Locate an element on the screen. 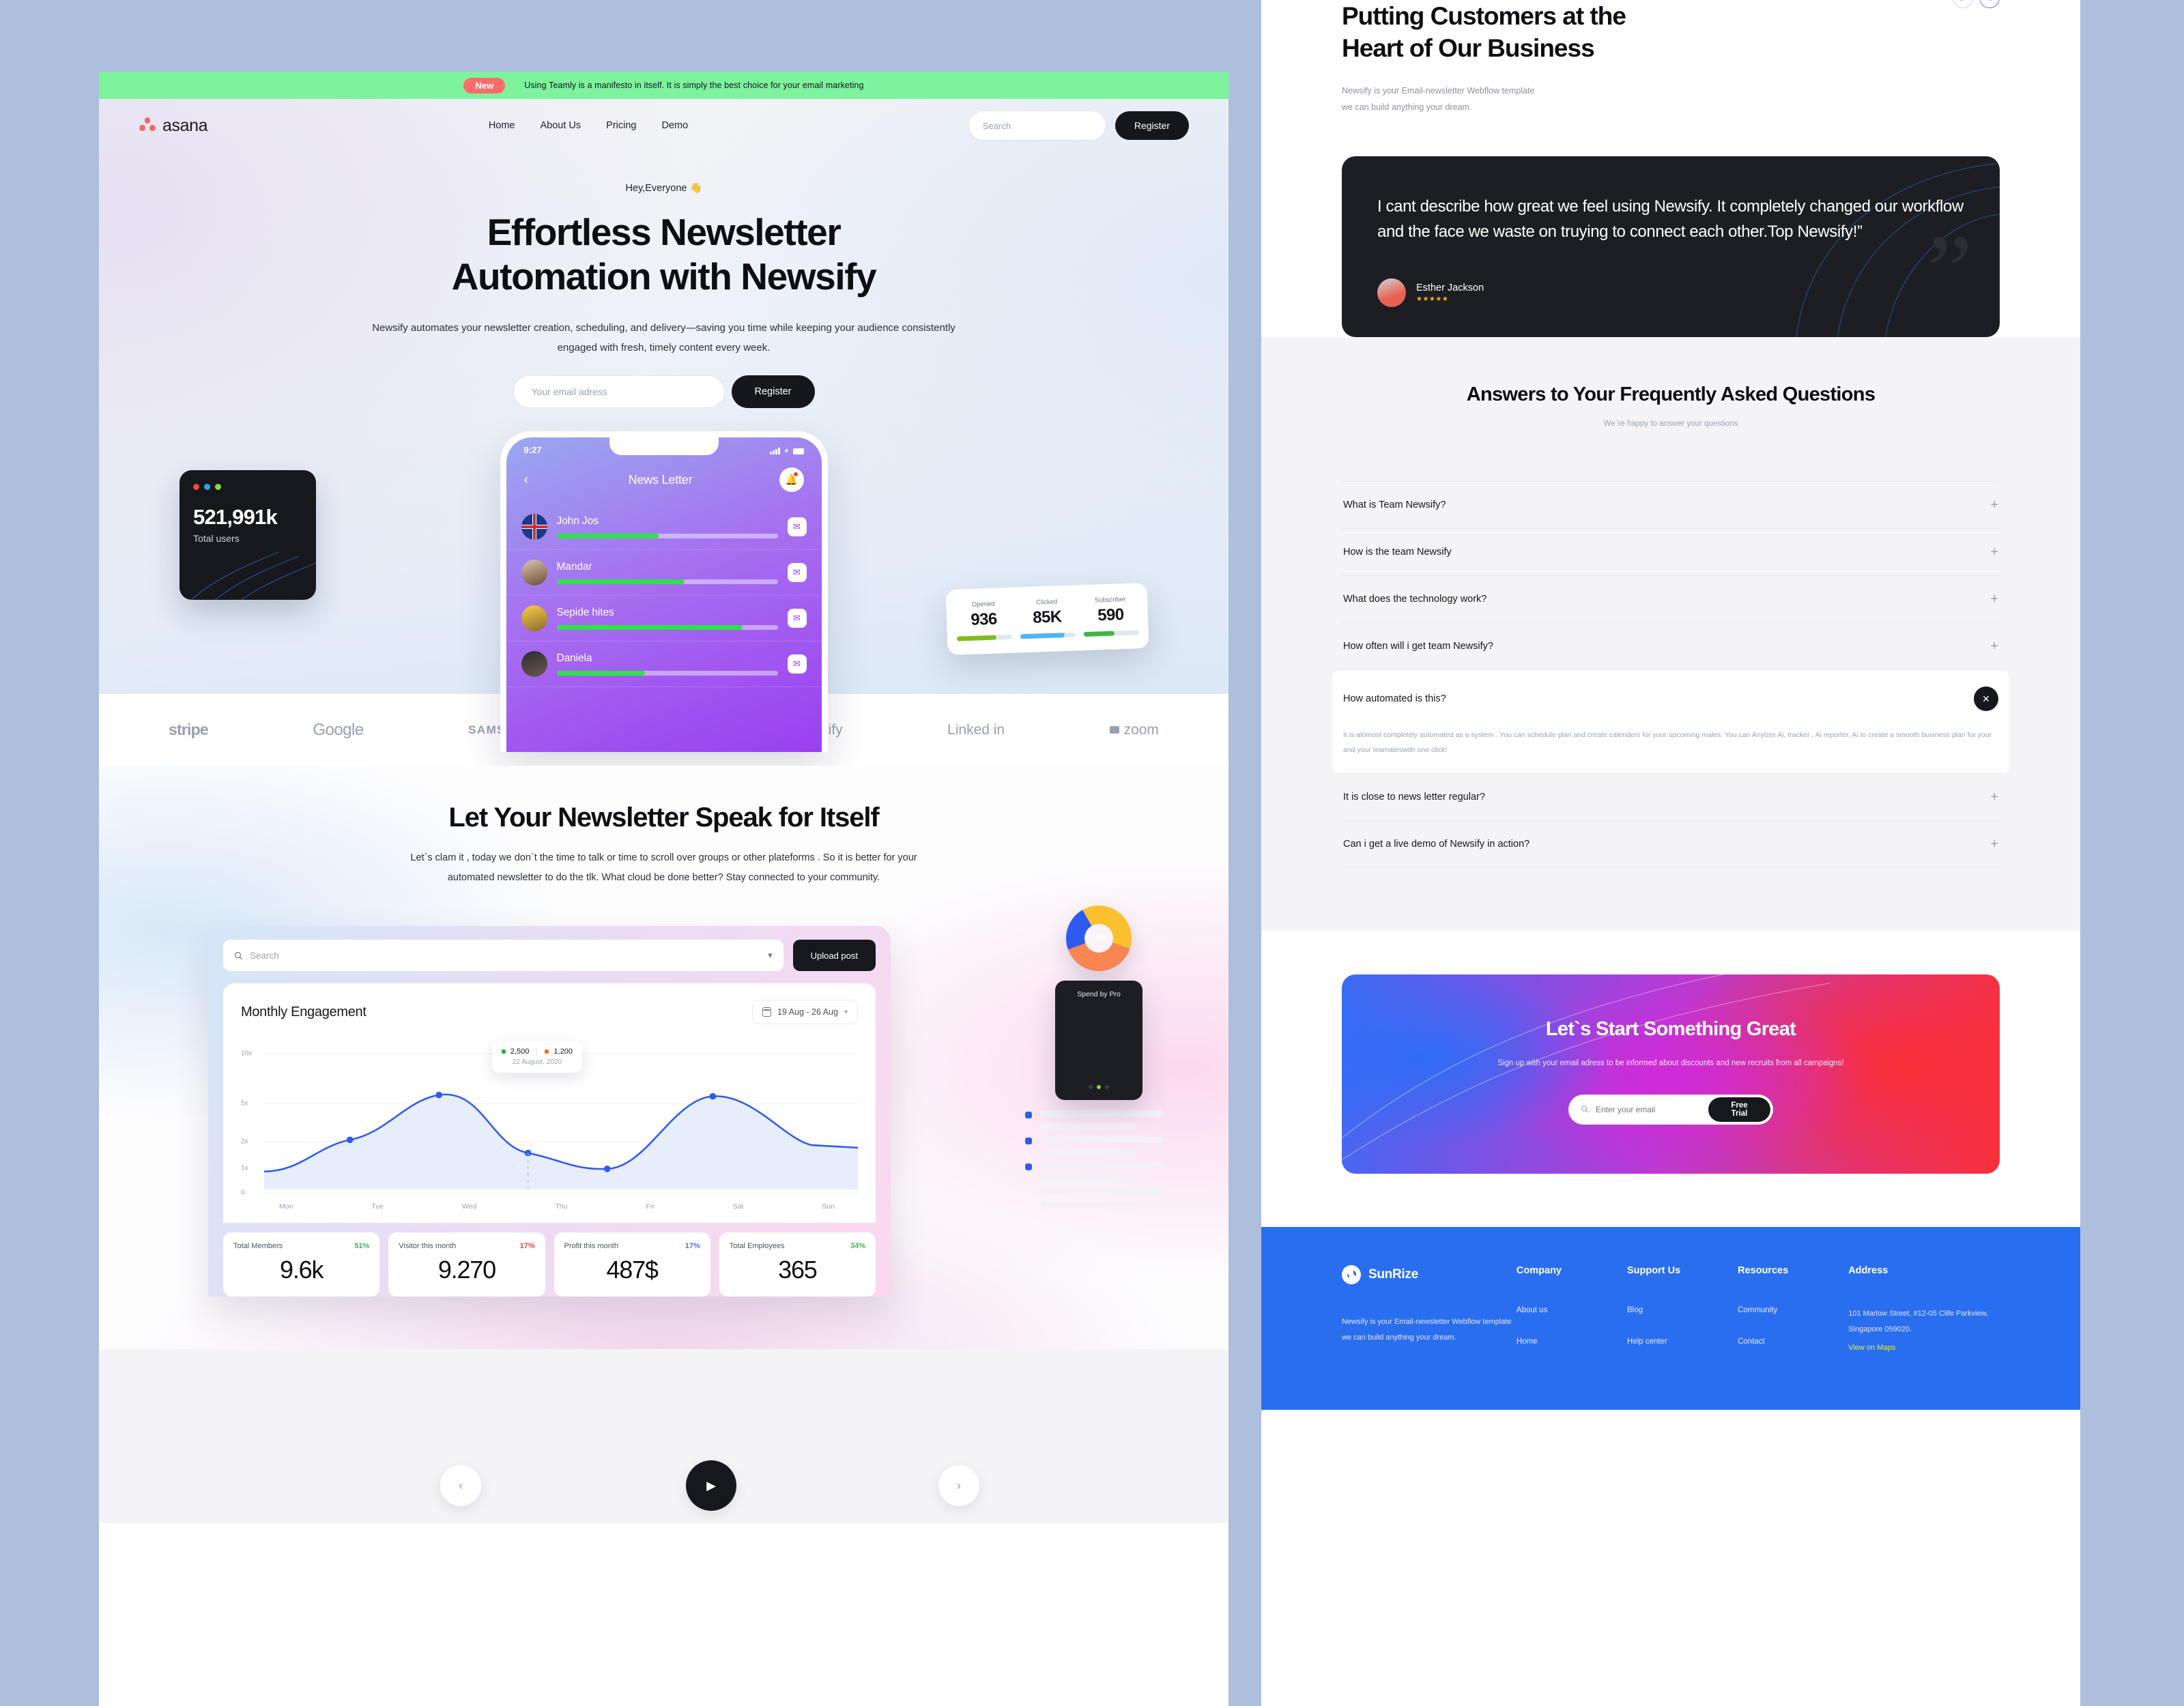  phone-notch is located at coordinates (664, 446).